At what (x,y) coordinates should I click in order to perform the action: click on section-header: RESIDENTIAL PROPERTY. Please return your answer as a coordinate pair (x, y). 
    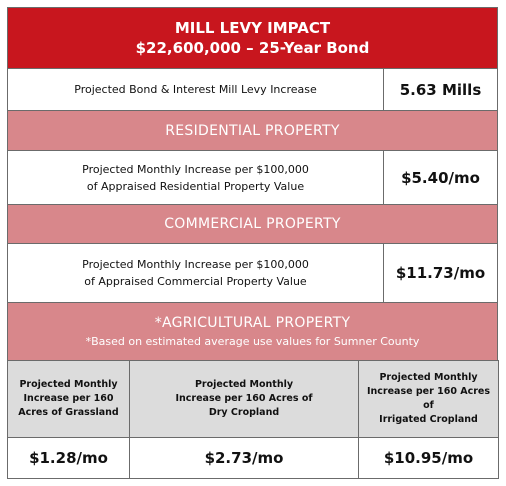
    Looking at the image, I should click on (252, 130).